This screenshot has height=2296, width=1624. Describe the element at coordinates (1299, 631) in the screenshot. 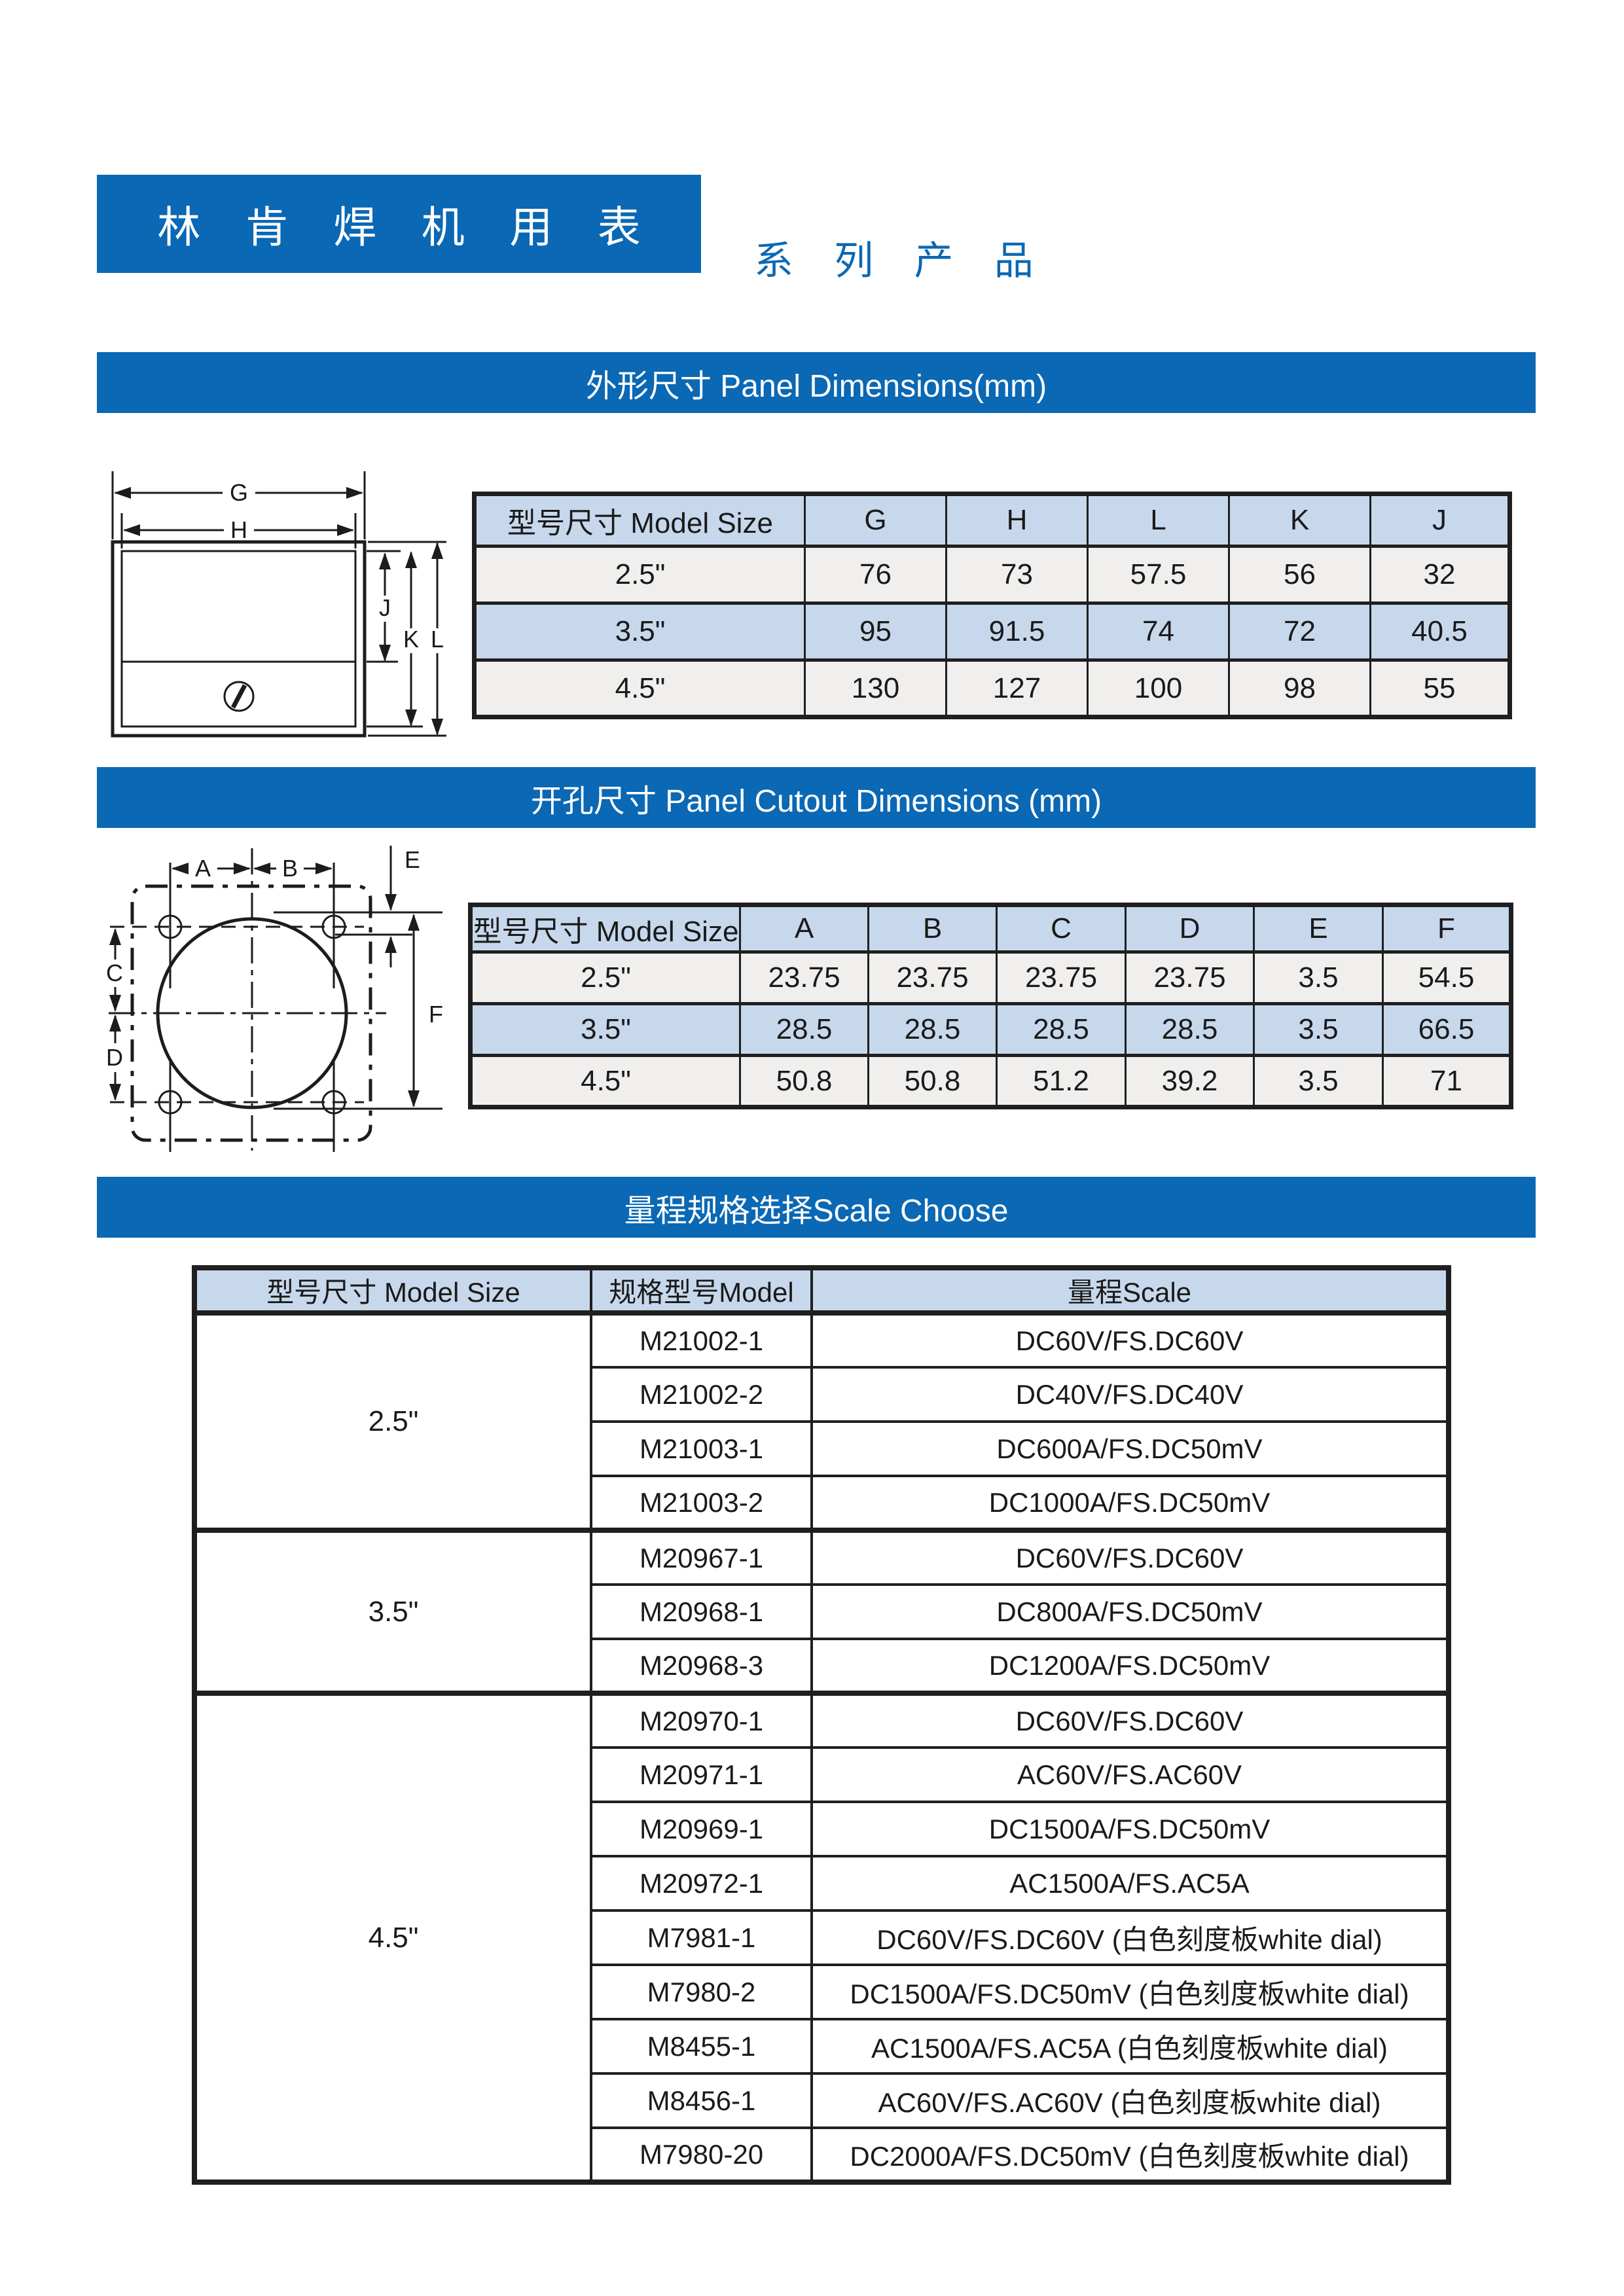

I see `value-cell: 72` at that location.